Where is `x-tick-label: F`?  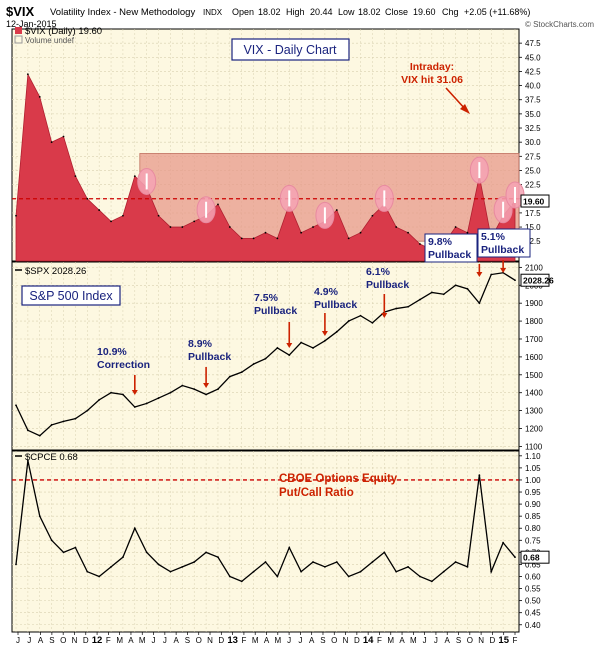 x-tick-label: F is located at coordinates (515, 640).